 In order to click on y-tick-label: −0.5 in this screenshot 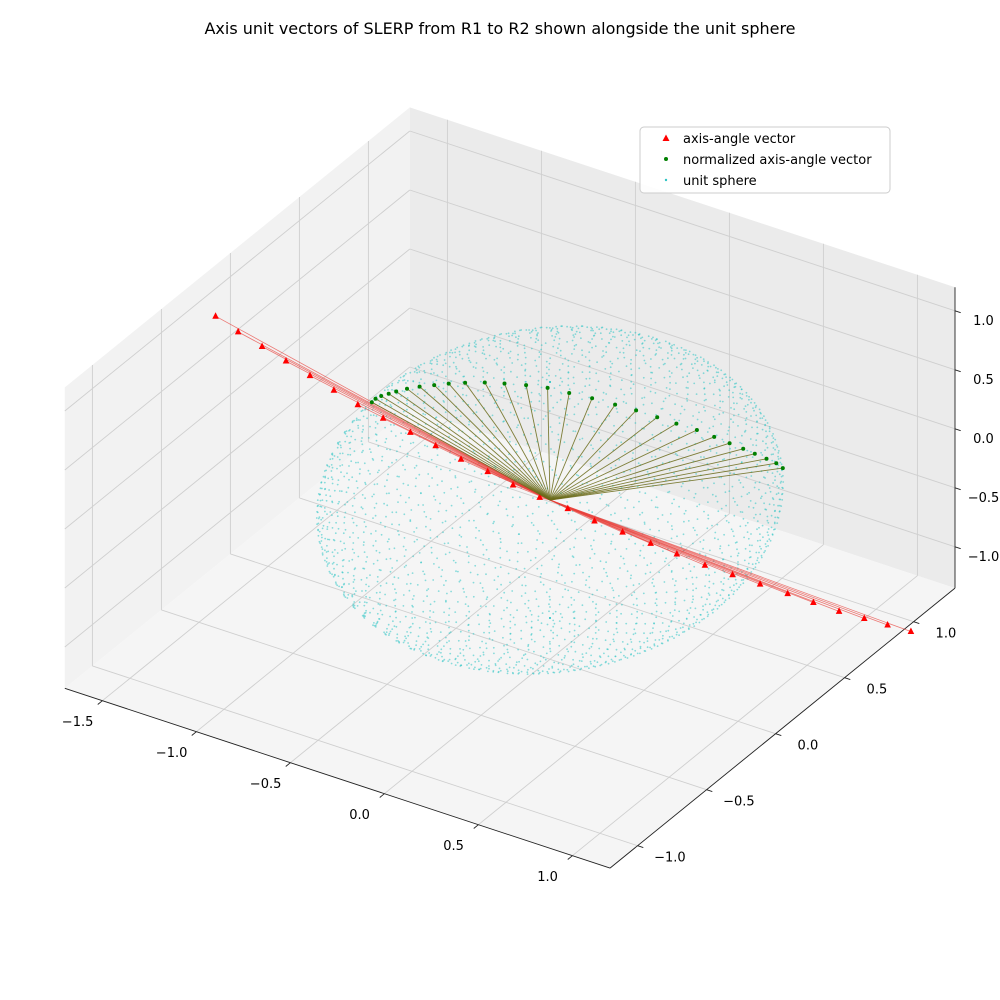, I will do `click(739, 801)`.